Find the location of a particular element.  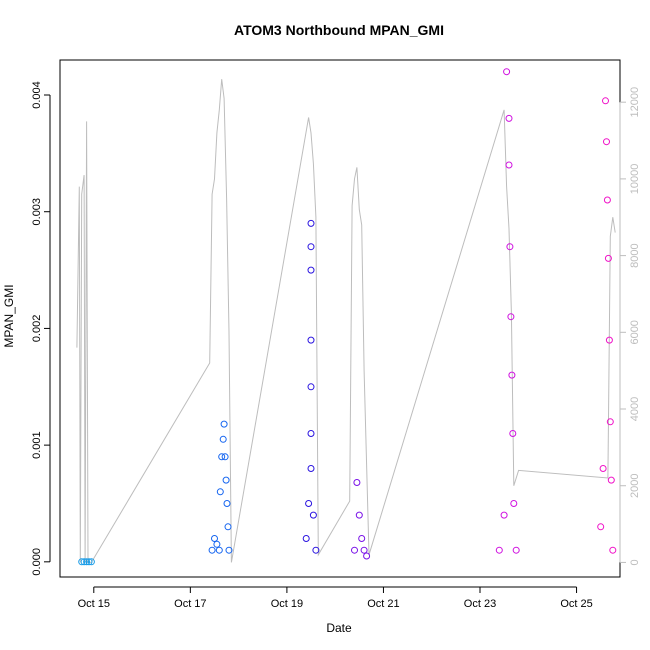

x-tick-label: Oct 21 is located at coordinates (383, 604).